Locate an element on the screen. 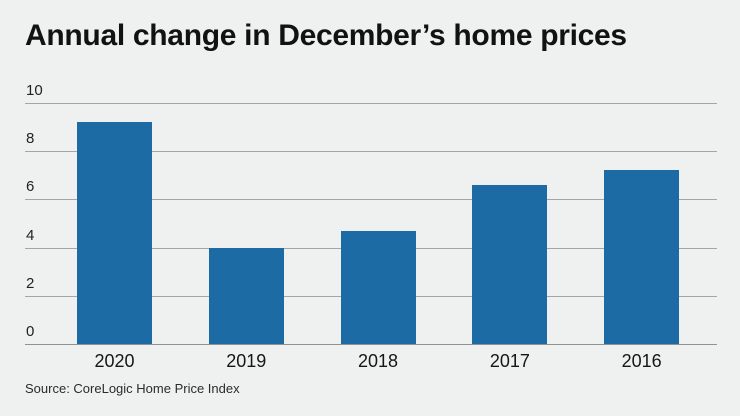  y-axis-tick-label: 0 is located at coordinates (30, 331).